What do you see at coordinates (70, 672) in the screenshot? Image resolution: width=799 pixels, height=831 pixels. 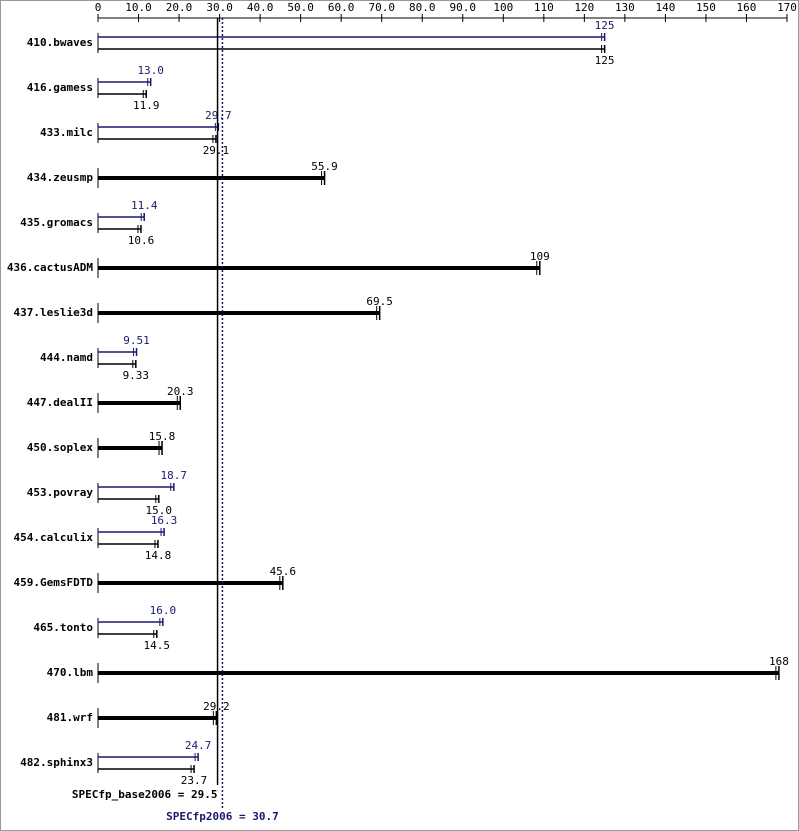 I see `category-label: 470.lbm` at bounding box center [70, 672].